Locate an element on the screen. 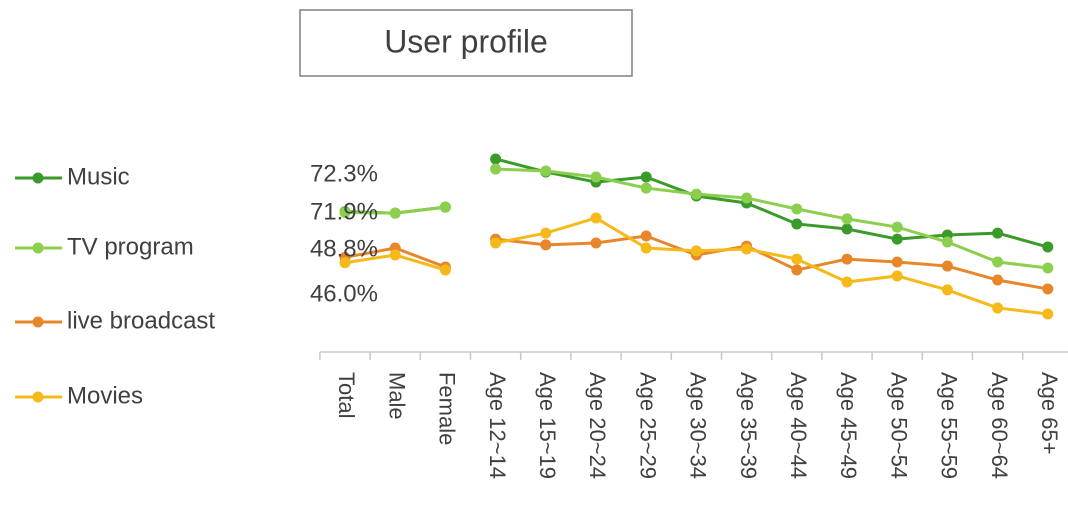  legend-label: Music is located at coordinates (98, 176).